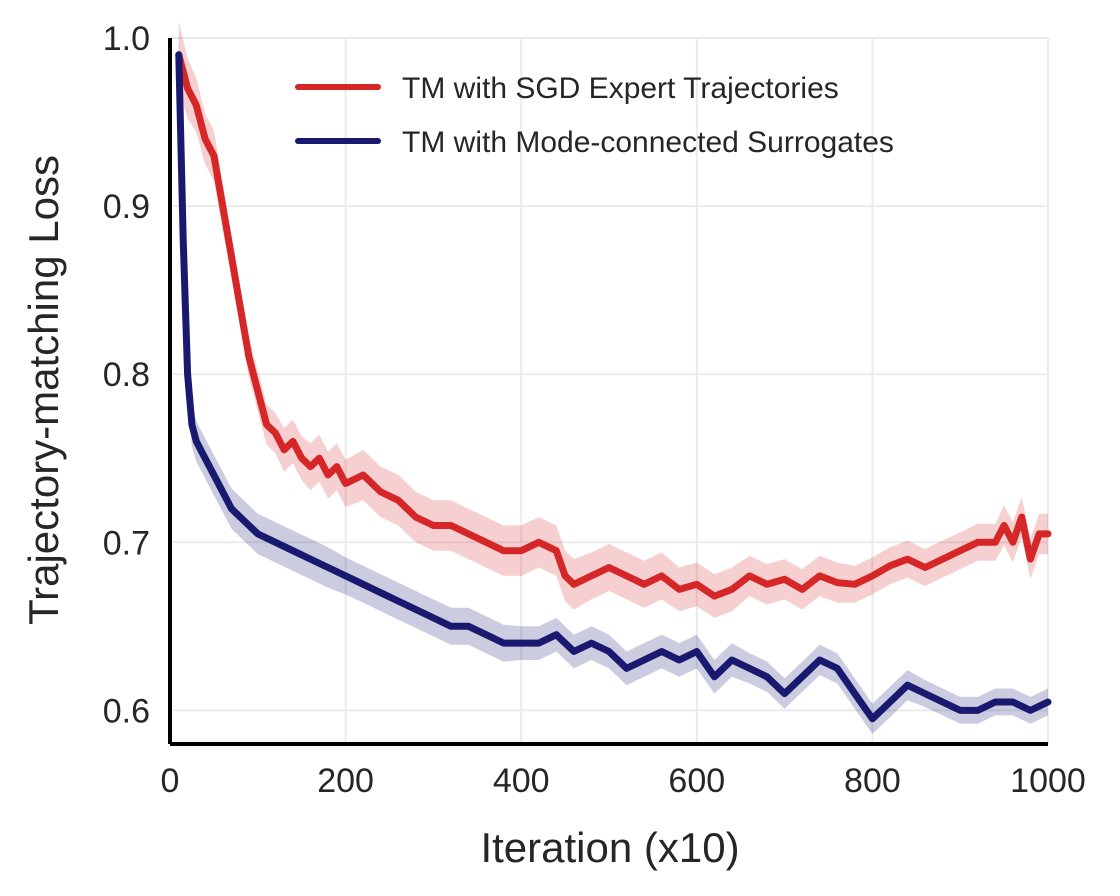 This screenshot has width=1120, height=896. Describe the element at coordinates (521, 781) in the screenshot. I see `x-tick-label: 400` at that location.